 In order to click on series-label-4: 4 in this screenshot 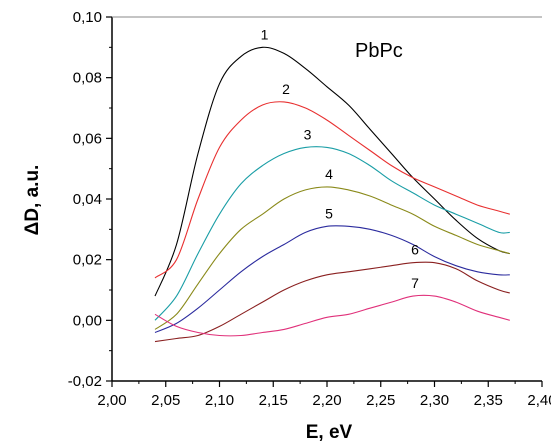, I will do `click(329, 174)`.